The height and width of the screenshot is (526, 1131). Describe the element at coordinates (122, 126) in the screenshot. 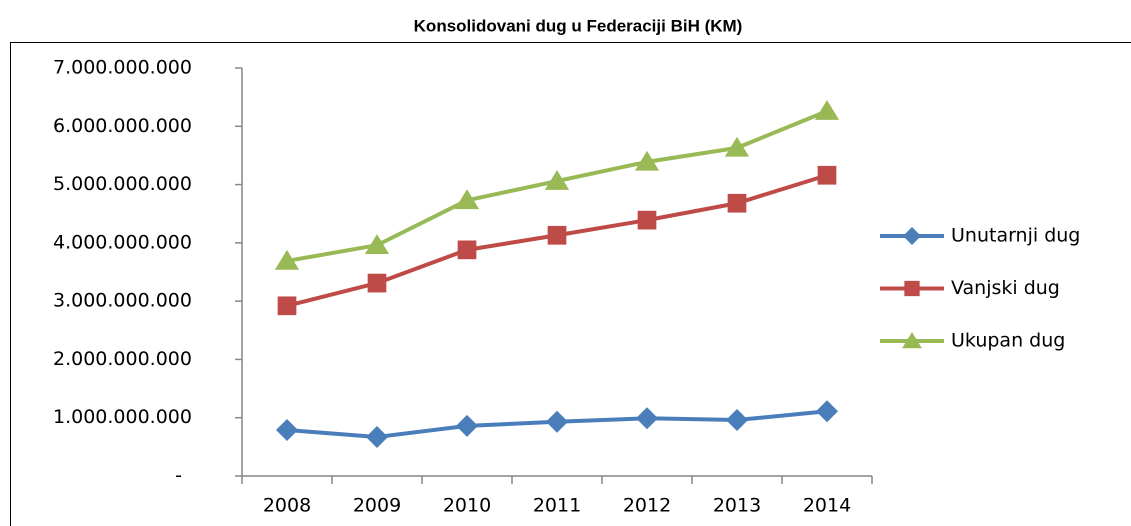

I see `y-tick-label: 6.000.000.000` at that location.